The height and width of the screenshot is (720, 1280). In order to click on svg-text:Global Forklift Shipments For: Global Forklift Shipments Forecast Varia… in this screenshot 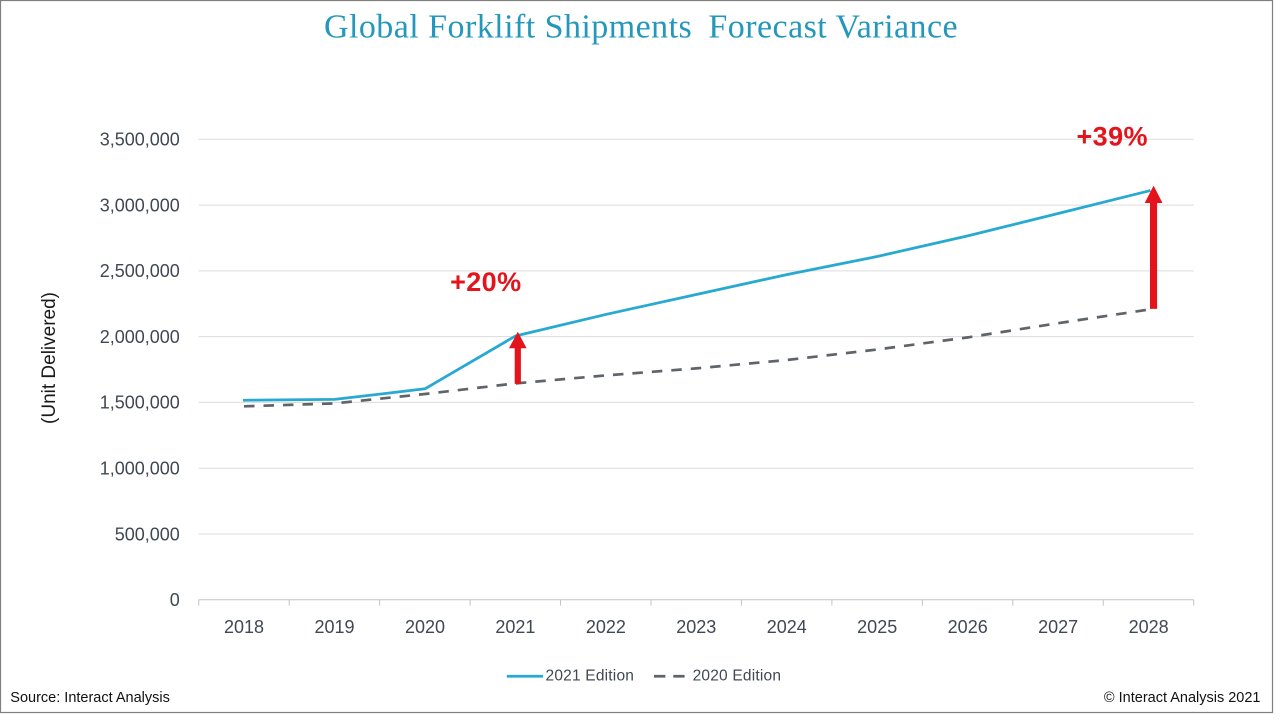, I will do `click(641, 27)`.